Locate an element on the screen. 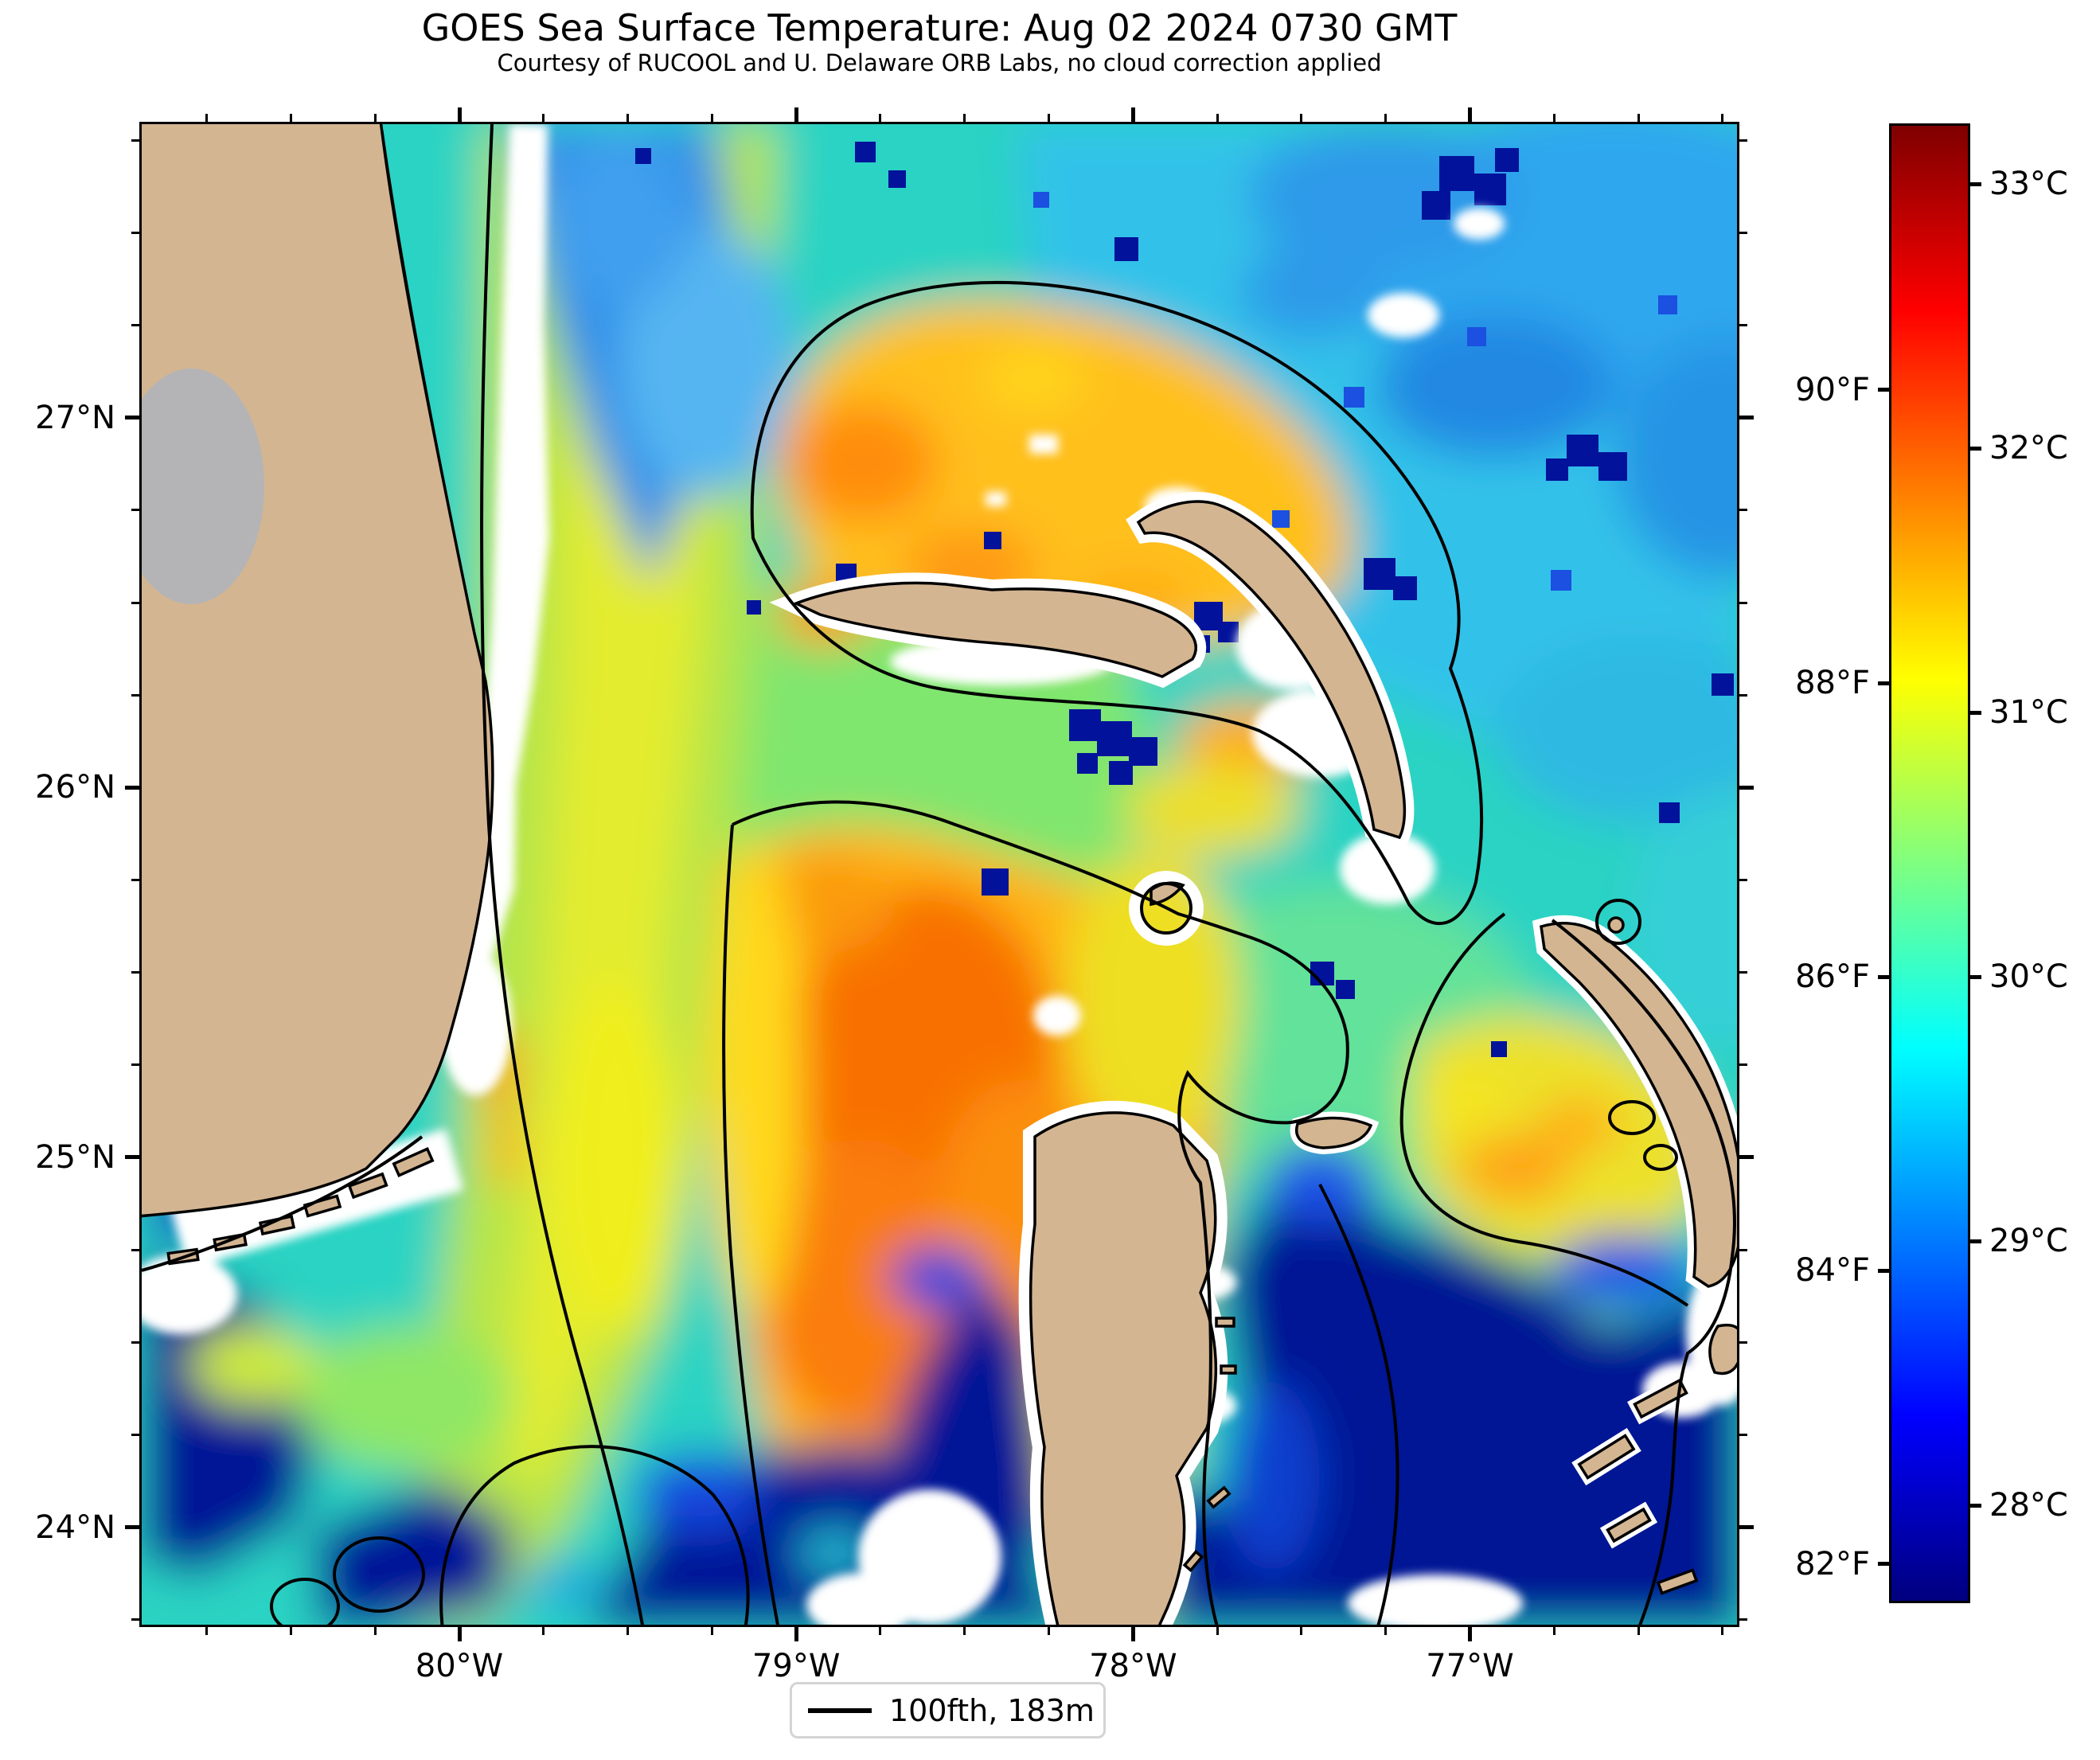 The image size is (2100, 1760). colorbar-celsius-label: 29°C is located at coordinates (2028, 1242).